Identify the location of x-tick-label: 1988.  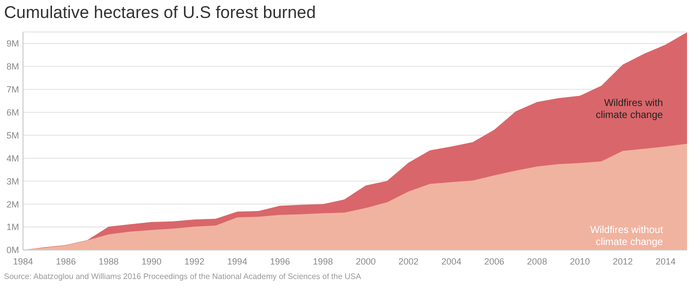
(108, 261).